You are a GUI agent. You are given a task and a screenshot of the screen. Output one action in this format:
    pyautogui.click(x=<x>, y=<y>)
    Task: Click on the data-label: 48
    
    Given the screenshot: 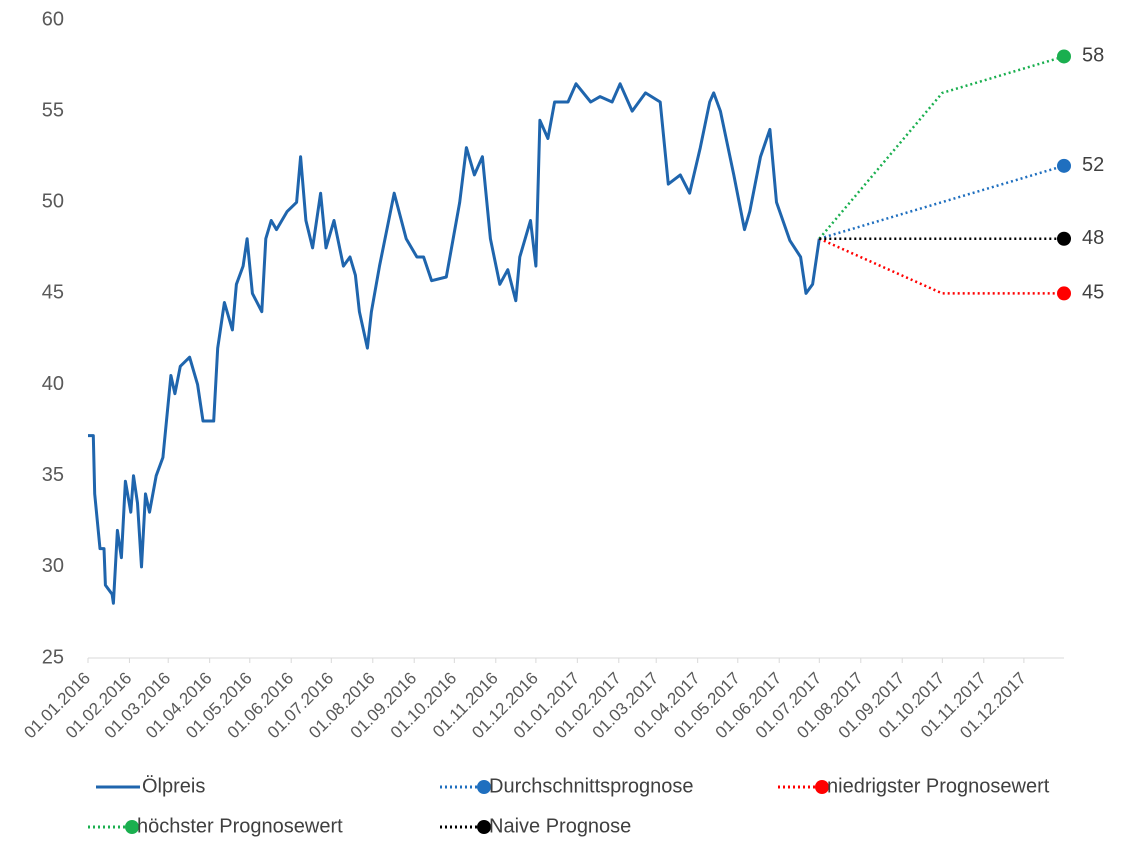 What is the action you would take?
    pyautogui.click(x=1093, y=238)
    